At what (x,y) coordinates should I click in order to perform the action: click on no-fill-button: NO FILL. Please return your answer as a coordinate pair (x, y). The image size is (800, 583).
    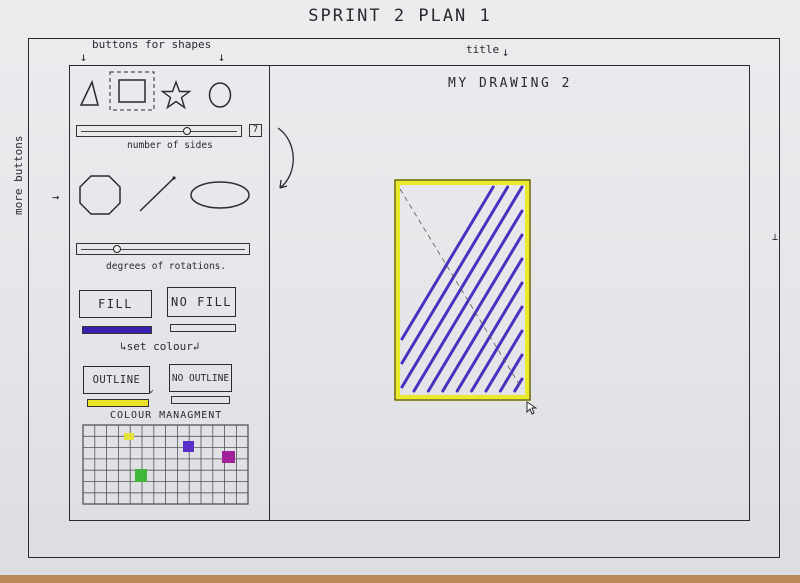
    Looking at the image, I should click on (201, 302).